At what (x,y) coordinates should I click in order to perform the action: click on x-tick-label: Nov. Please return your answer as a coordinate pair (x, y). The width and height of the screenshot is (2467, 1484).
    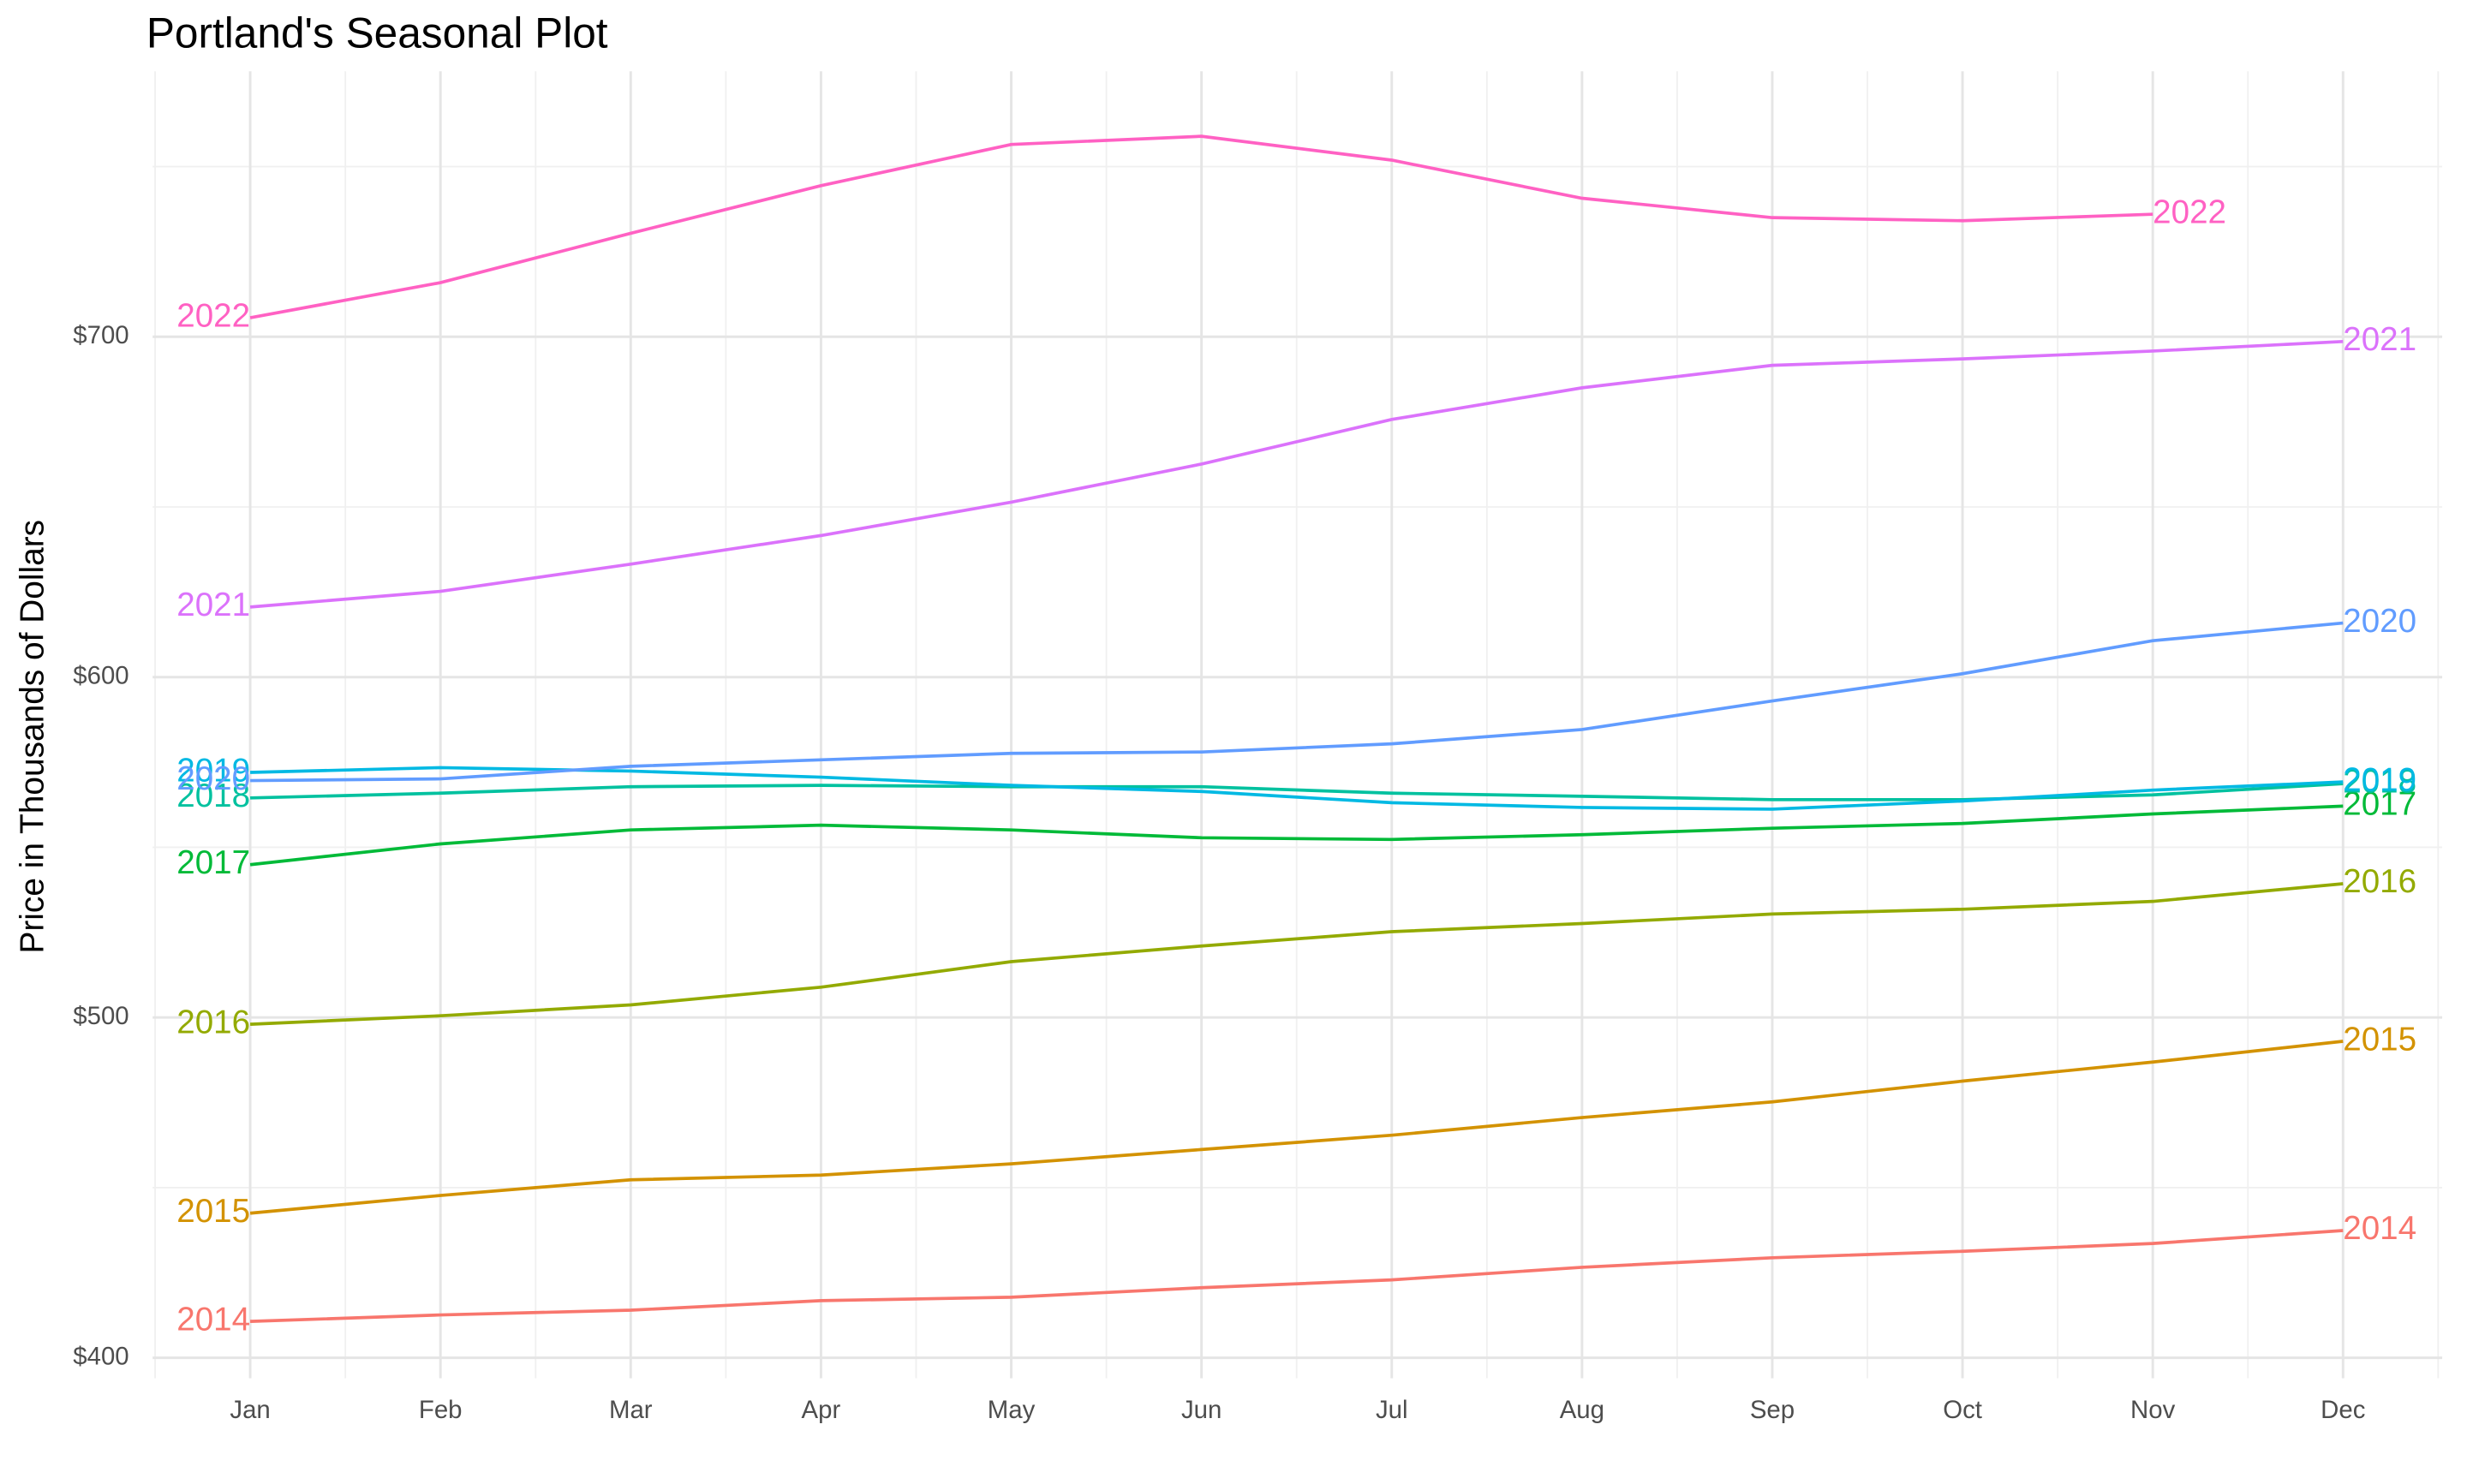
    Looking at the image, I should click on (2153, 1410).